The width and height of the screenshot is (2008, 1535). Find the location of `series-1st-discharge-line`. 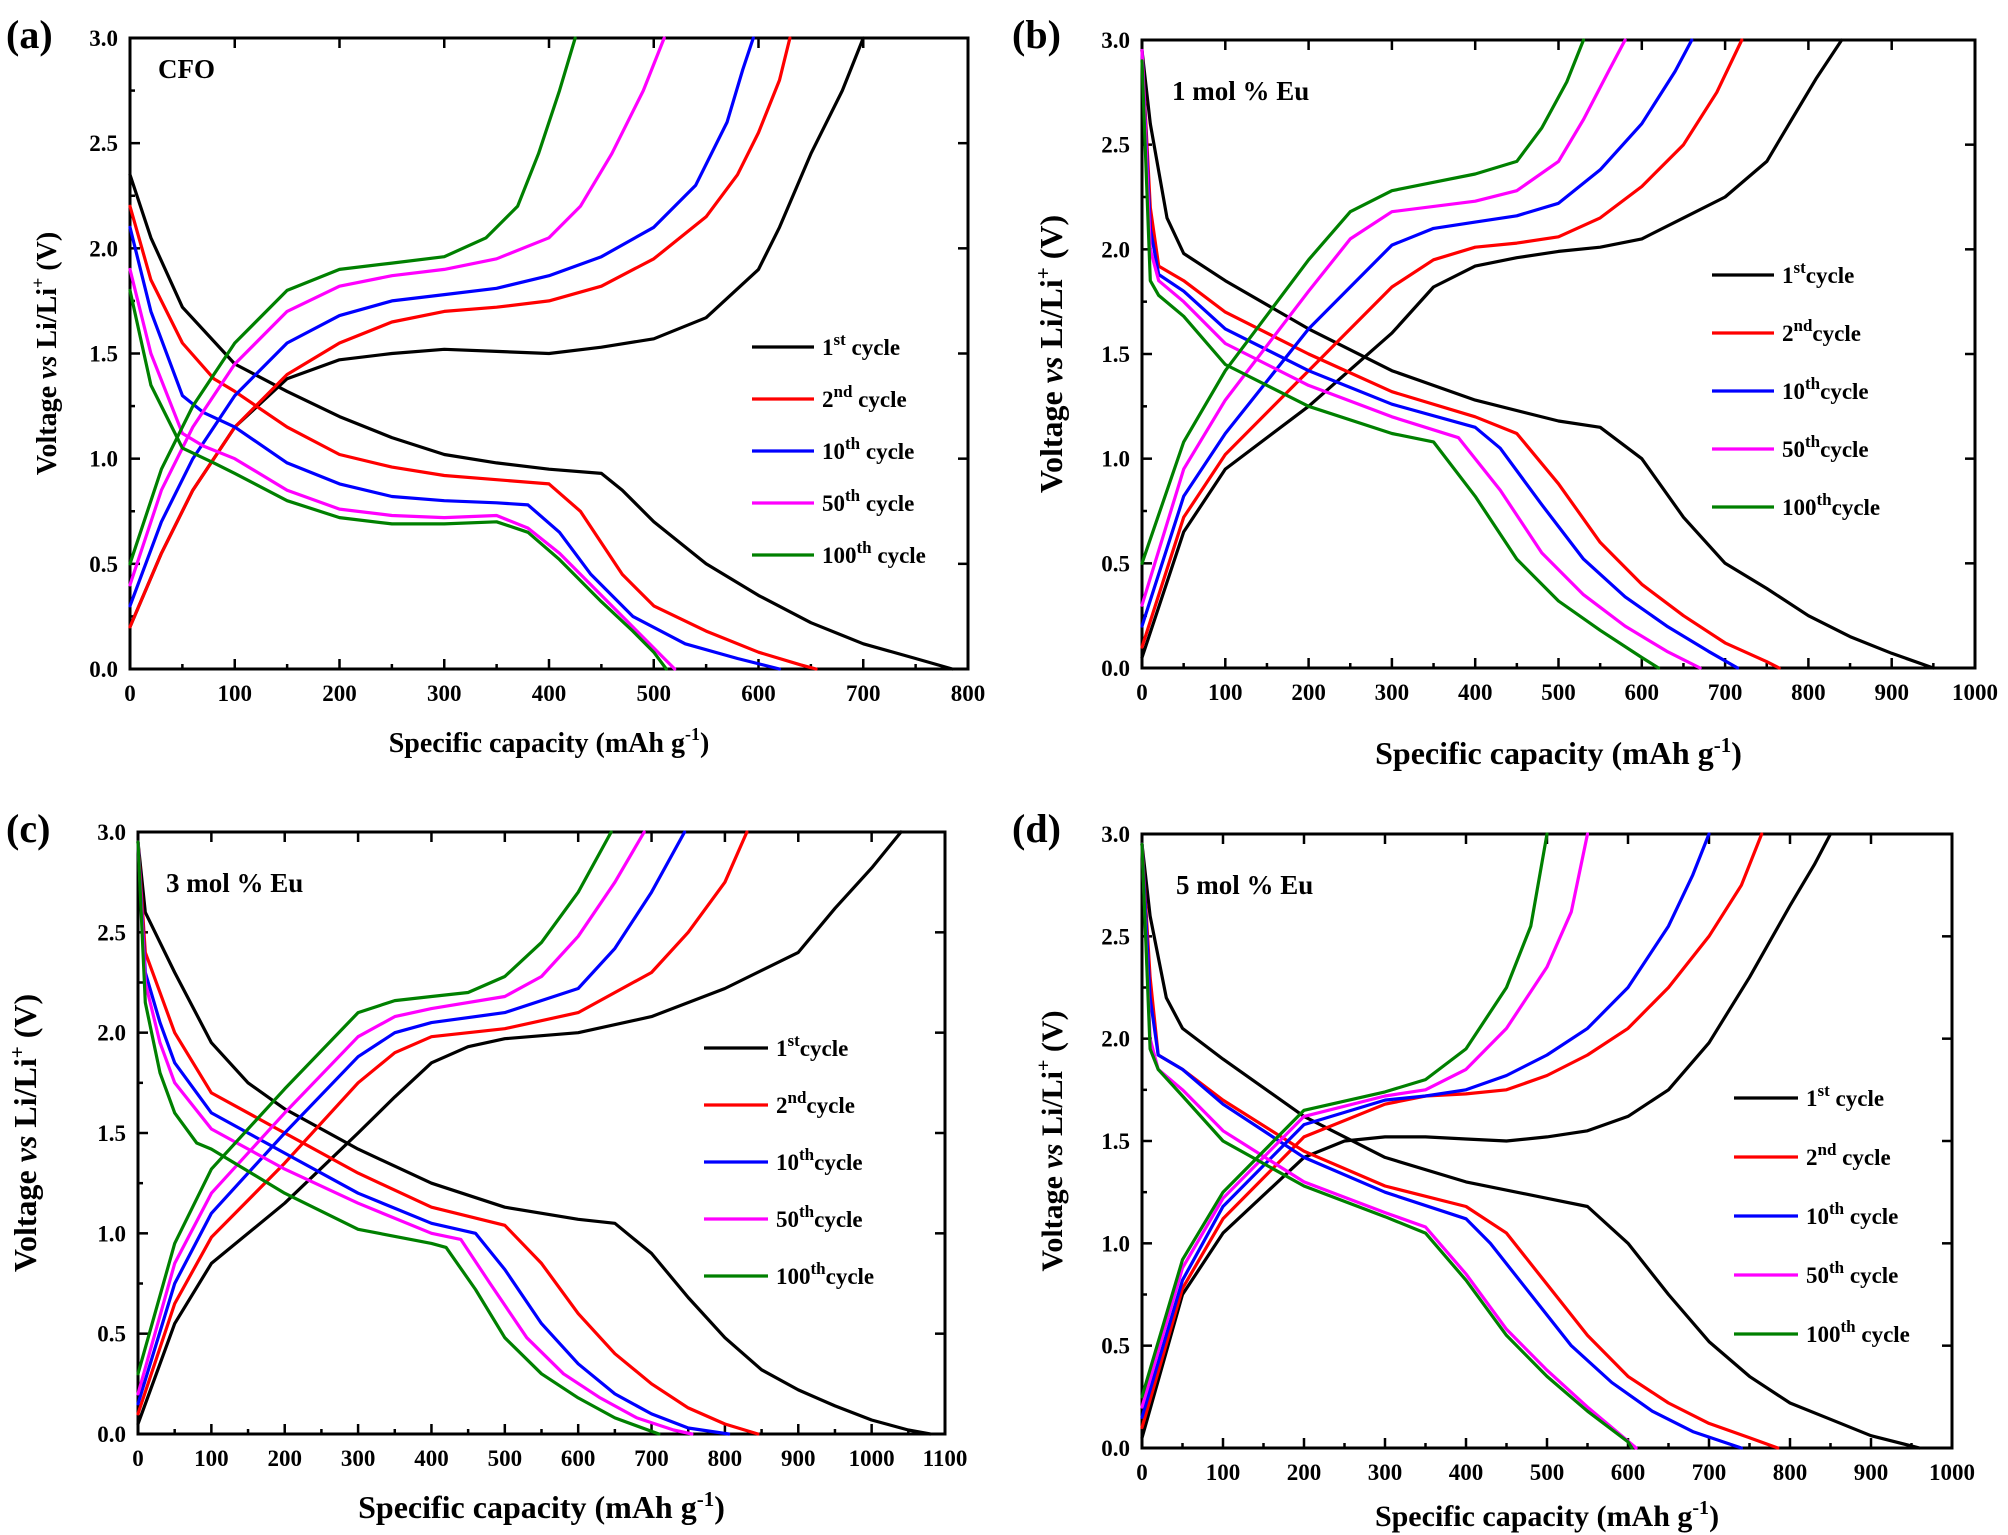

series-1st-discharge-line is located at coordinates (541, 422).